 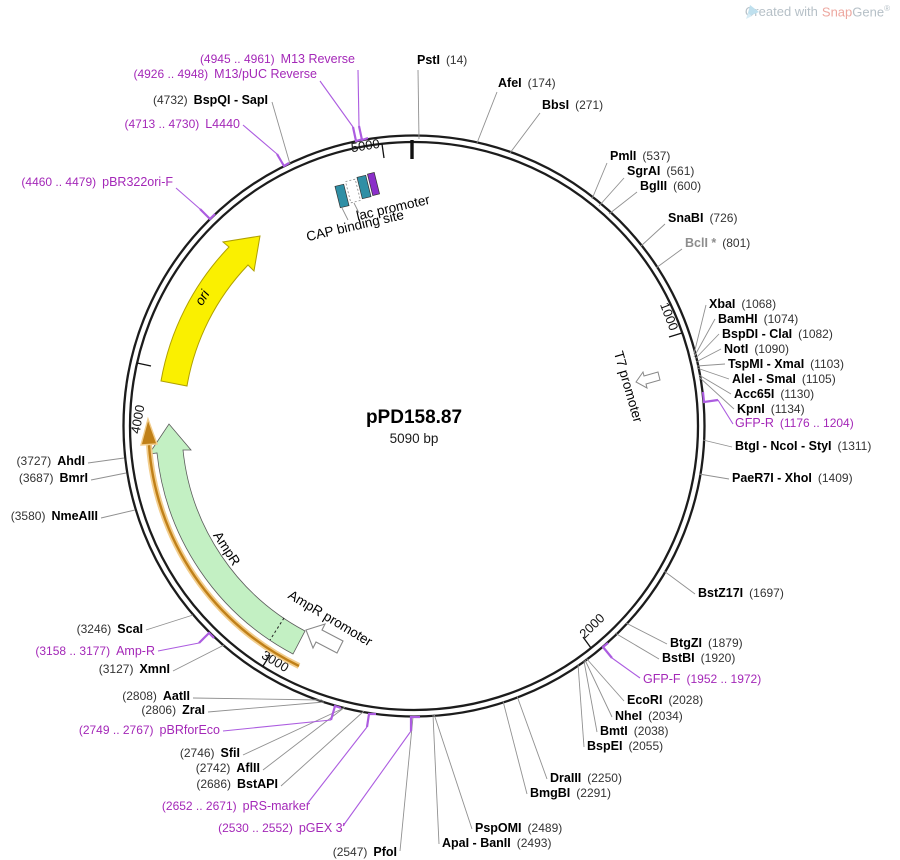 I want to click on snapgene-watermark: Created with SnapGene®, so click(x=817, y=11).